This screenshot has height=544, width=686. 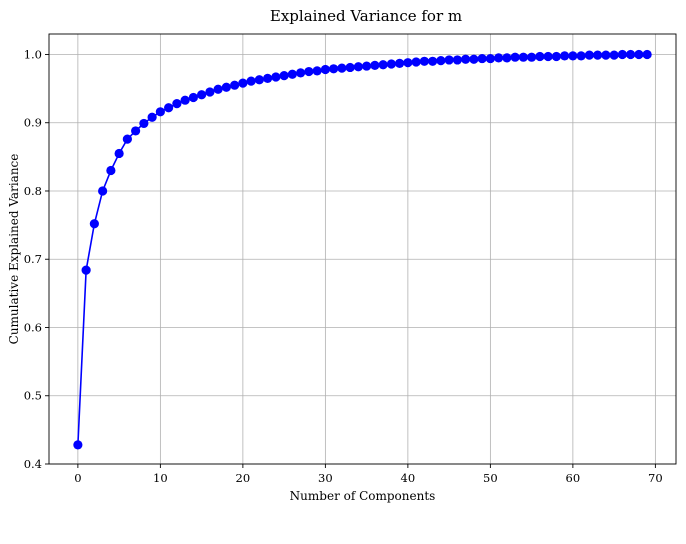 I want to click on y-tick-label: 0.9, so click(x=33, y=123).